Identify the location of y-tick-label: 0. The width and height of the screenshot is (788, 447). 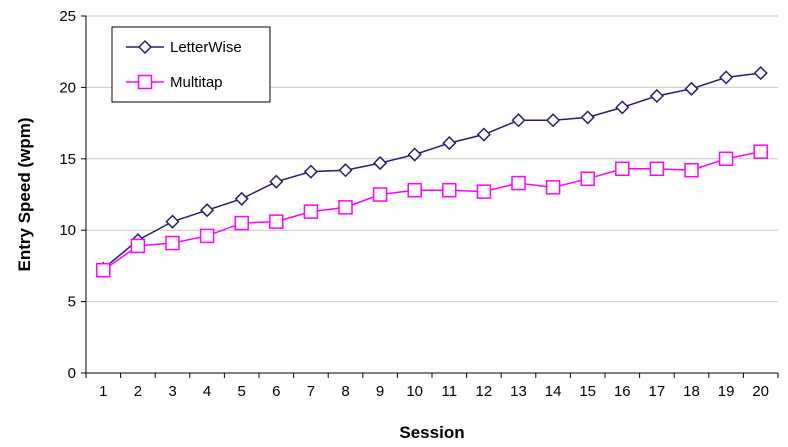
(72, 373).